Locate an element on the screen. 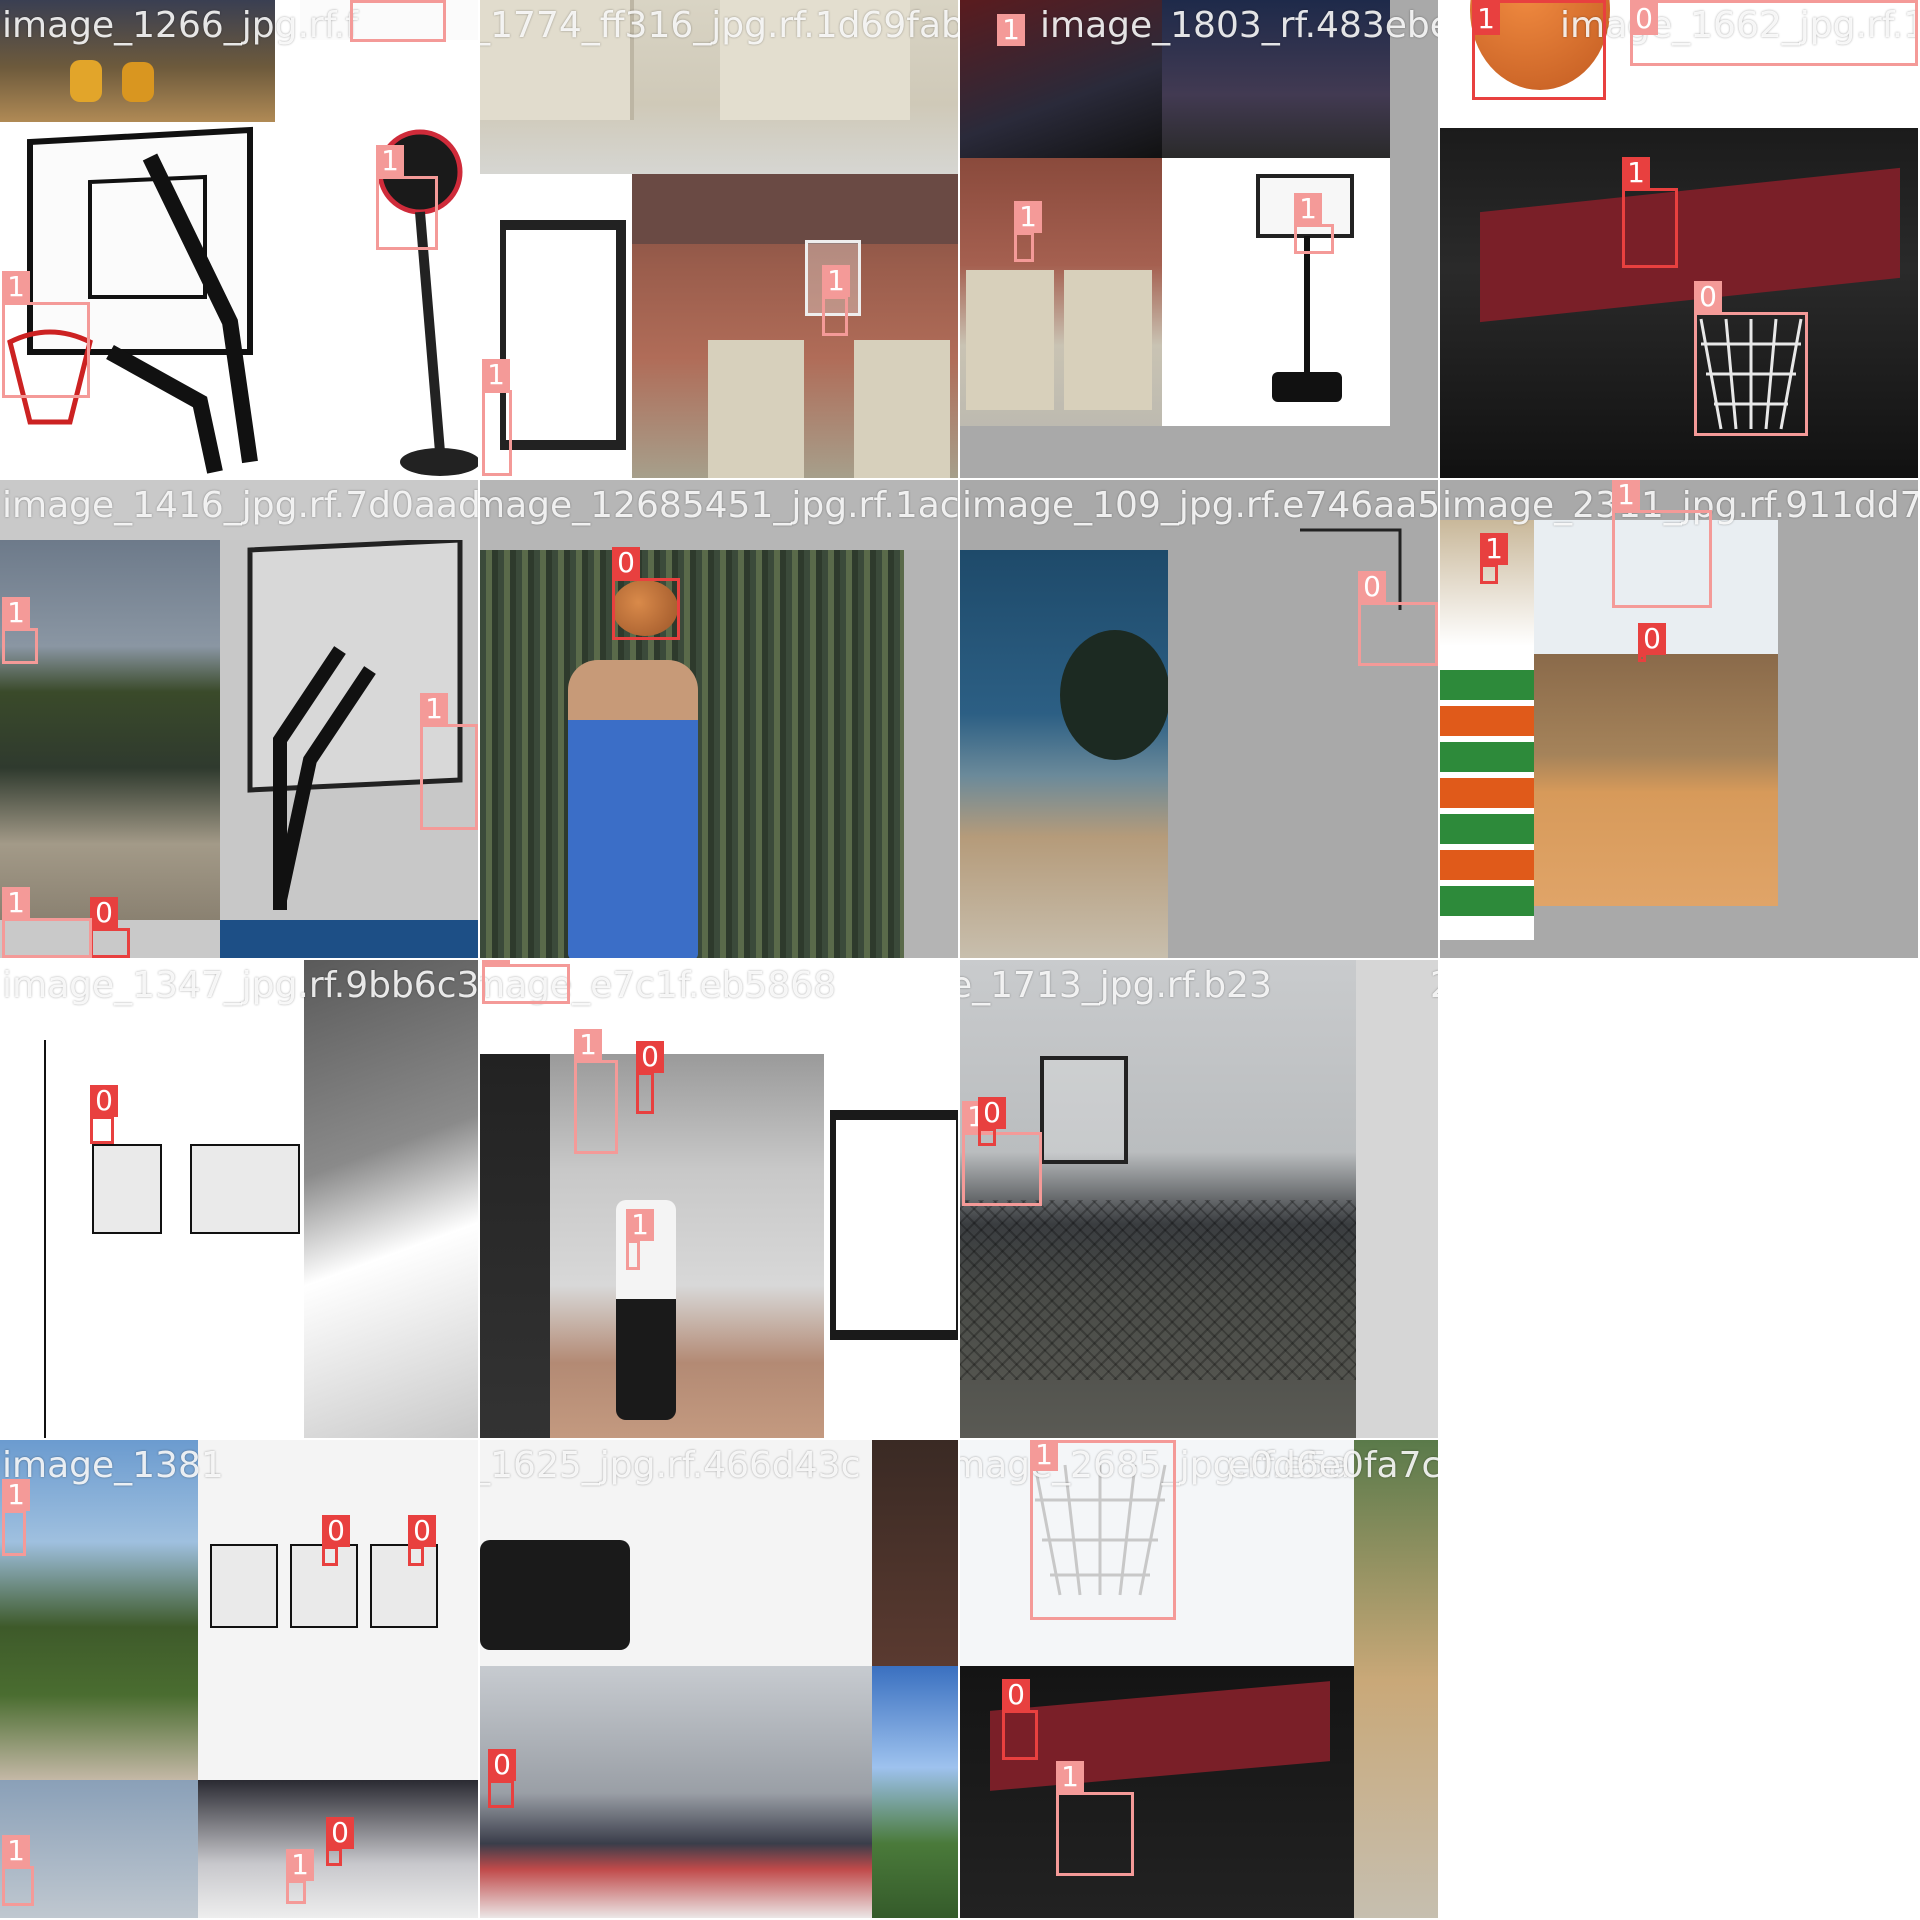 The height and width of the screenshot is (1920, 1920). mosaic-tile: image_1774_ff316_jpg.rf.1d69fab0 1 1 is located at coordinates (720, 240).